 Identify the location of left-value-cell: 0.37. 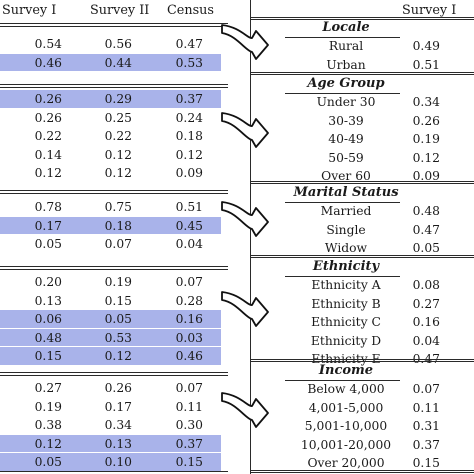
(189, 443).